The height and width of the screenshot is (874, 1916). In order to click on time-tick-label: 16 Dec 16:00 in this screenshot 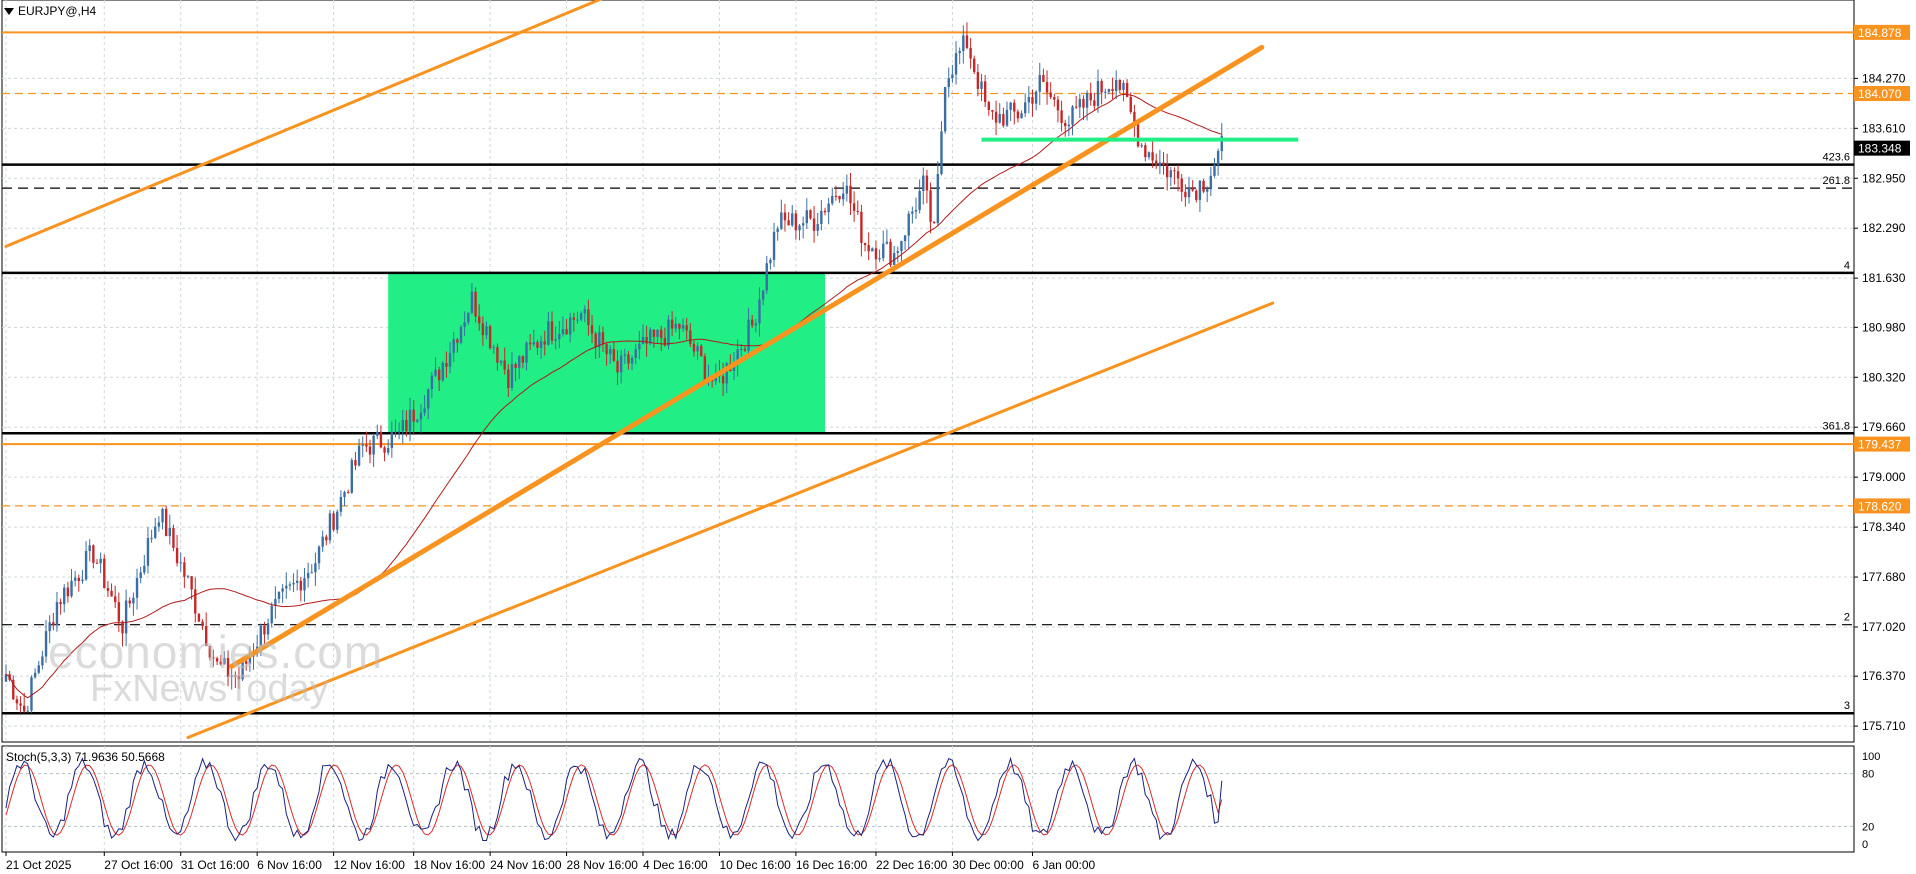, I will do `click(832, 865)`.